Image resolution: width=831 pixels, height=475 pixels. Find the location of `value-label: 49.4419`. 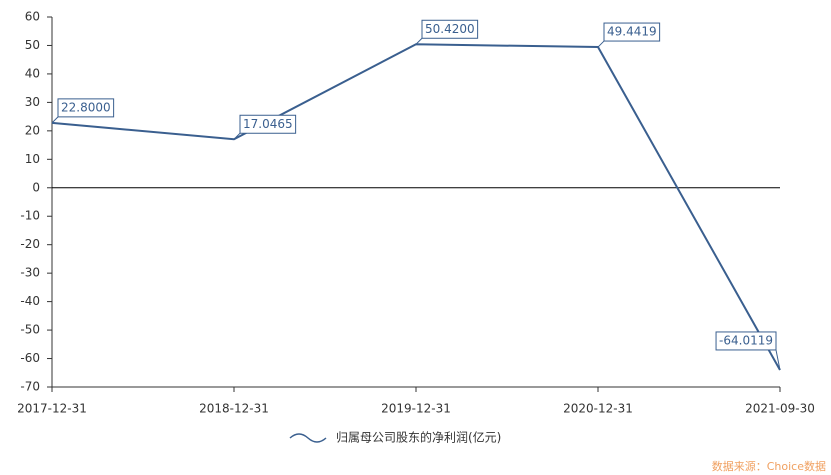

value-label: 49.4419 is located at coordinates (632, 32).